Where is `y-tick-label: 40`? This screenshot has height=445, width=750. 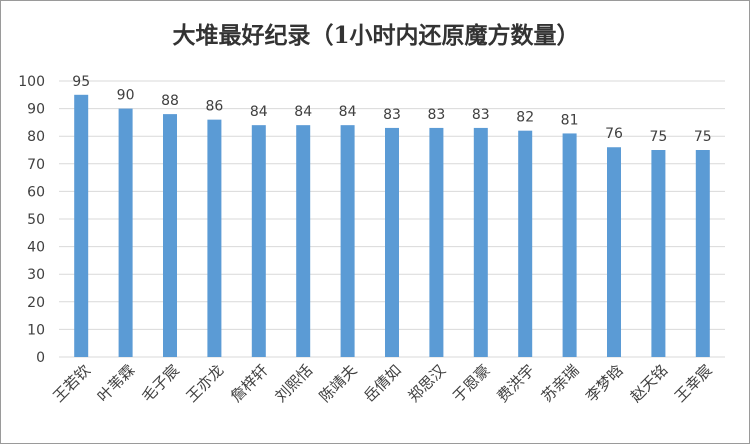 y-tick-label: 40 is located at coordinates (36, 248).